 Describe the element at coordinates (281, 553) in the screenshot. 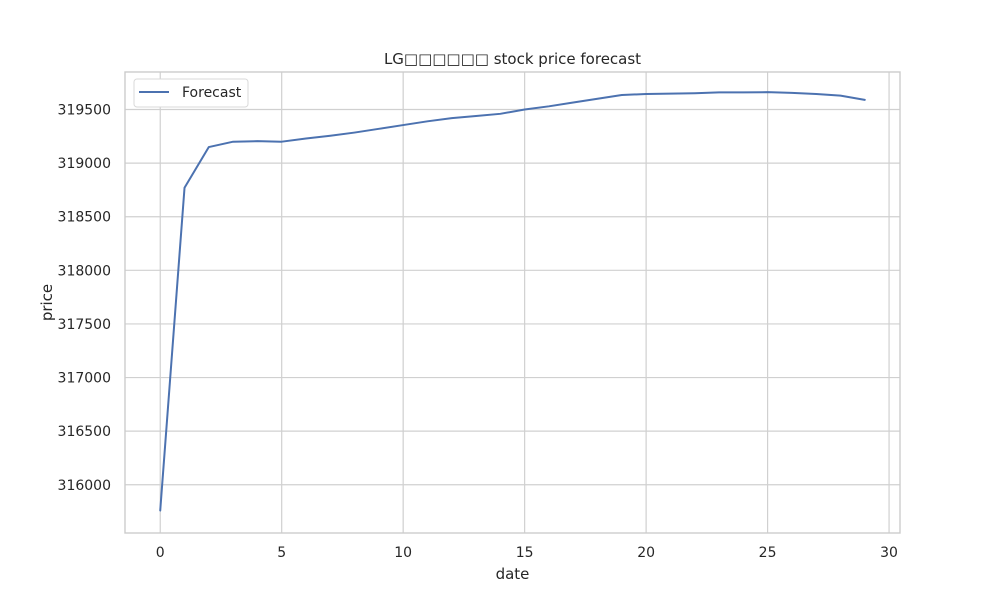

I see `x-tick-label: 5` at that location.